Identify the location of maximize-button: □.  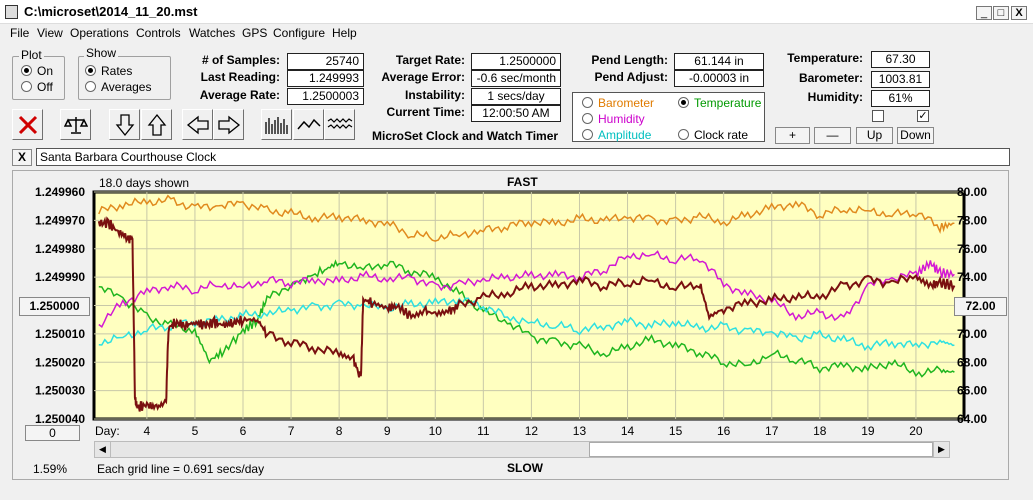
(1001, 13).